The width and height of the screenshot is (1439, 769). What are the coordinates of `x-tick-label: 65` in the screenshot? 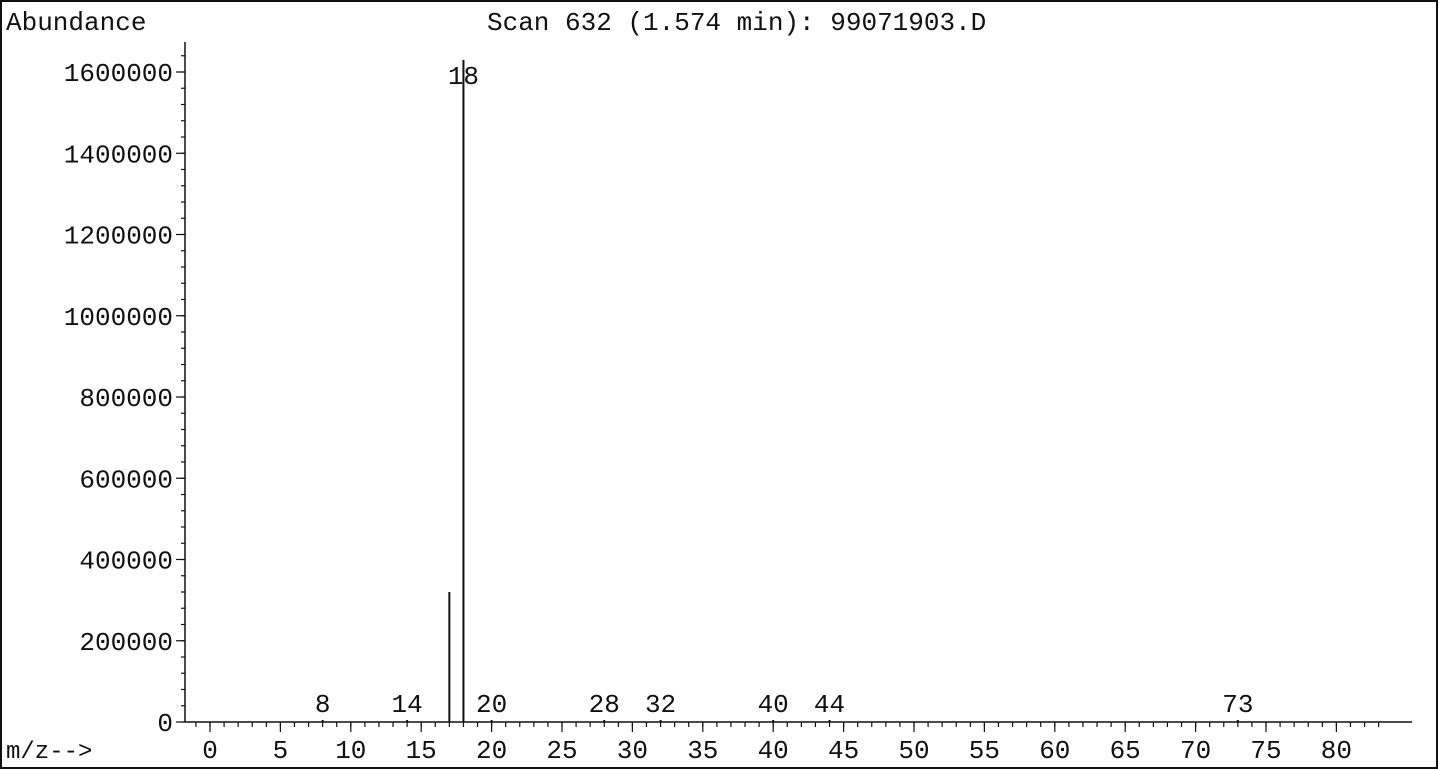 It's located at (1125, 751).